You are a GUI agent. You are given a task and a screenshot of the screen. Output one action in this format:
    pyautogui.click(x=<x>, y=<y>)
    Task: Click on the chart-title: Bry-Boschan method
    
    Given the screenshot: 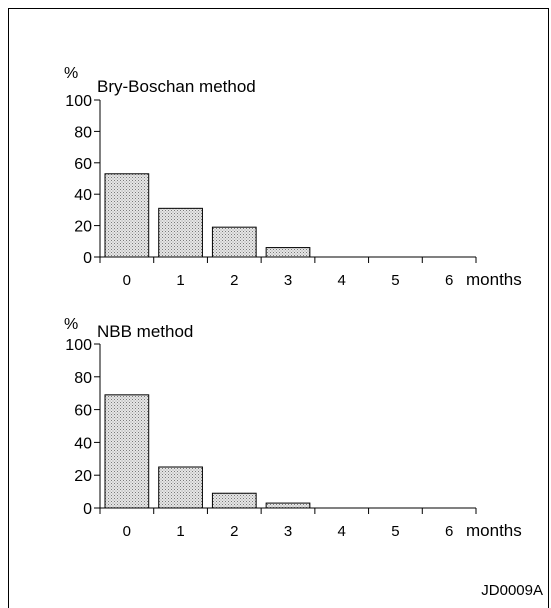 What is the action you would take?
    pyautogui.click(x=176, y=86)
    